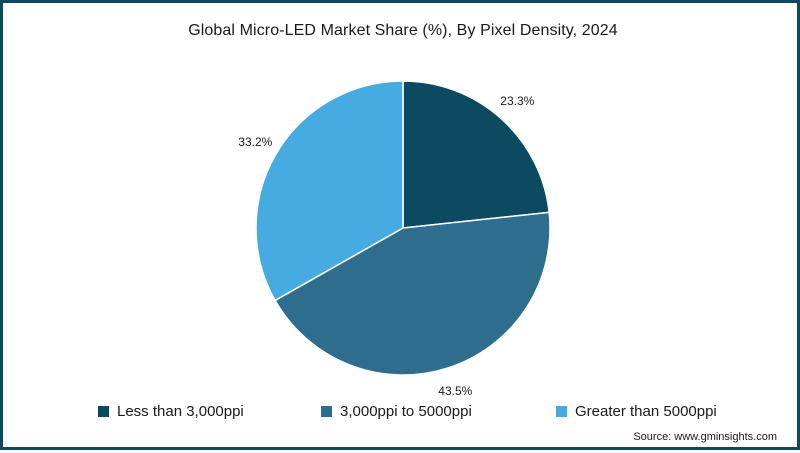 The height and width of the screenshot is (453, 800). Describe the element at coordinates (180, 411) in the screenshot. I see `legend-label-less-than-3000ppi: Less than 3,000ppi` at that location.